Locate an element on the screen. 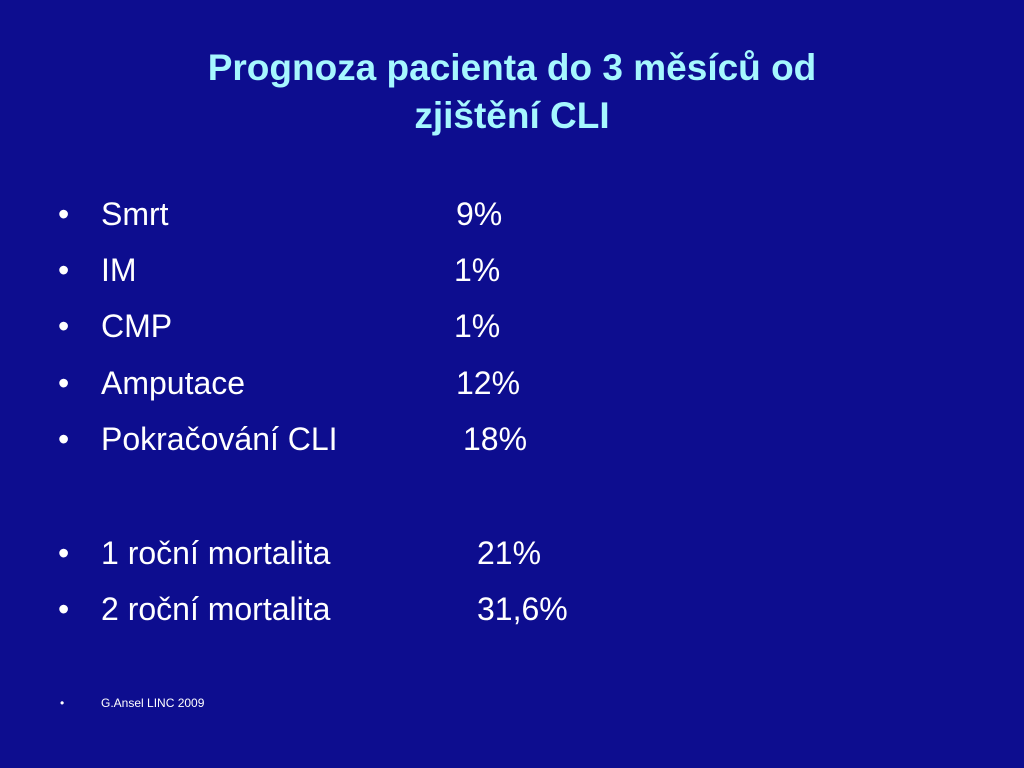 The height and width of the screenshot is (768, 1024). source-text: G.Ansel LINC 2009 is located at coordinates (153, 703).